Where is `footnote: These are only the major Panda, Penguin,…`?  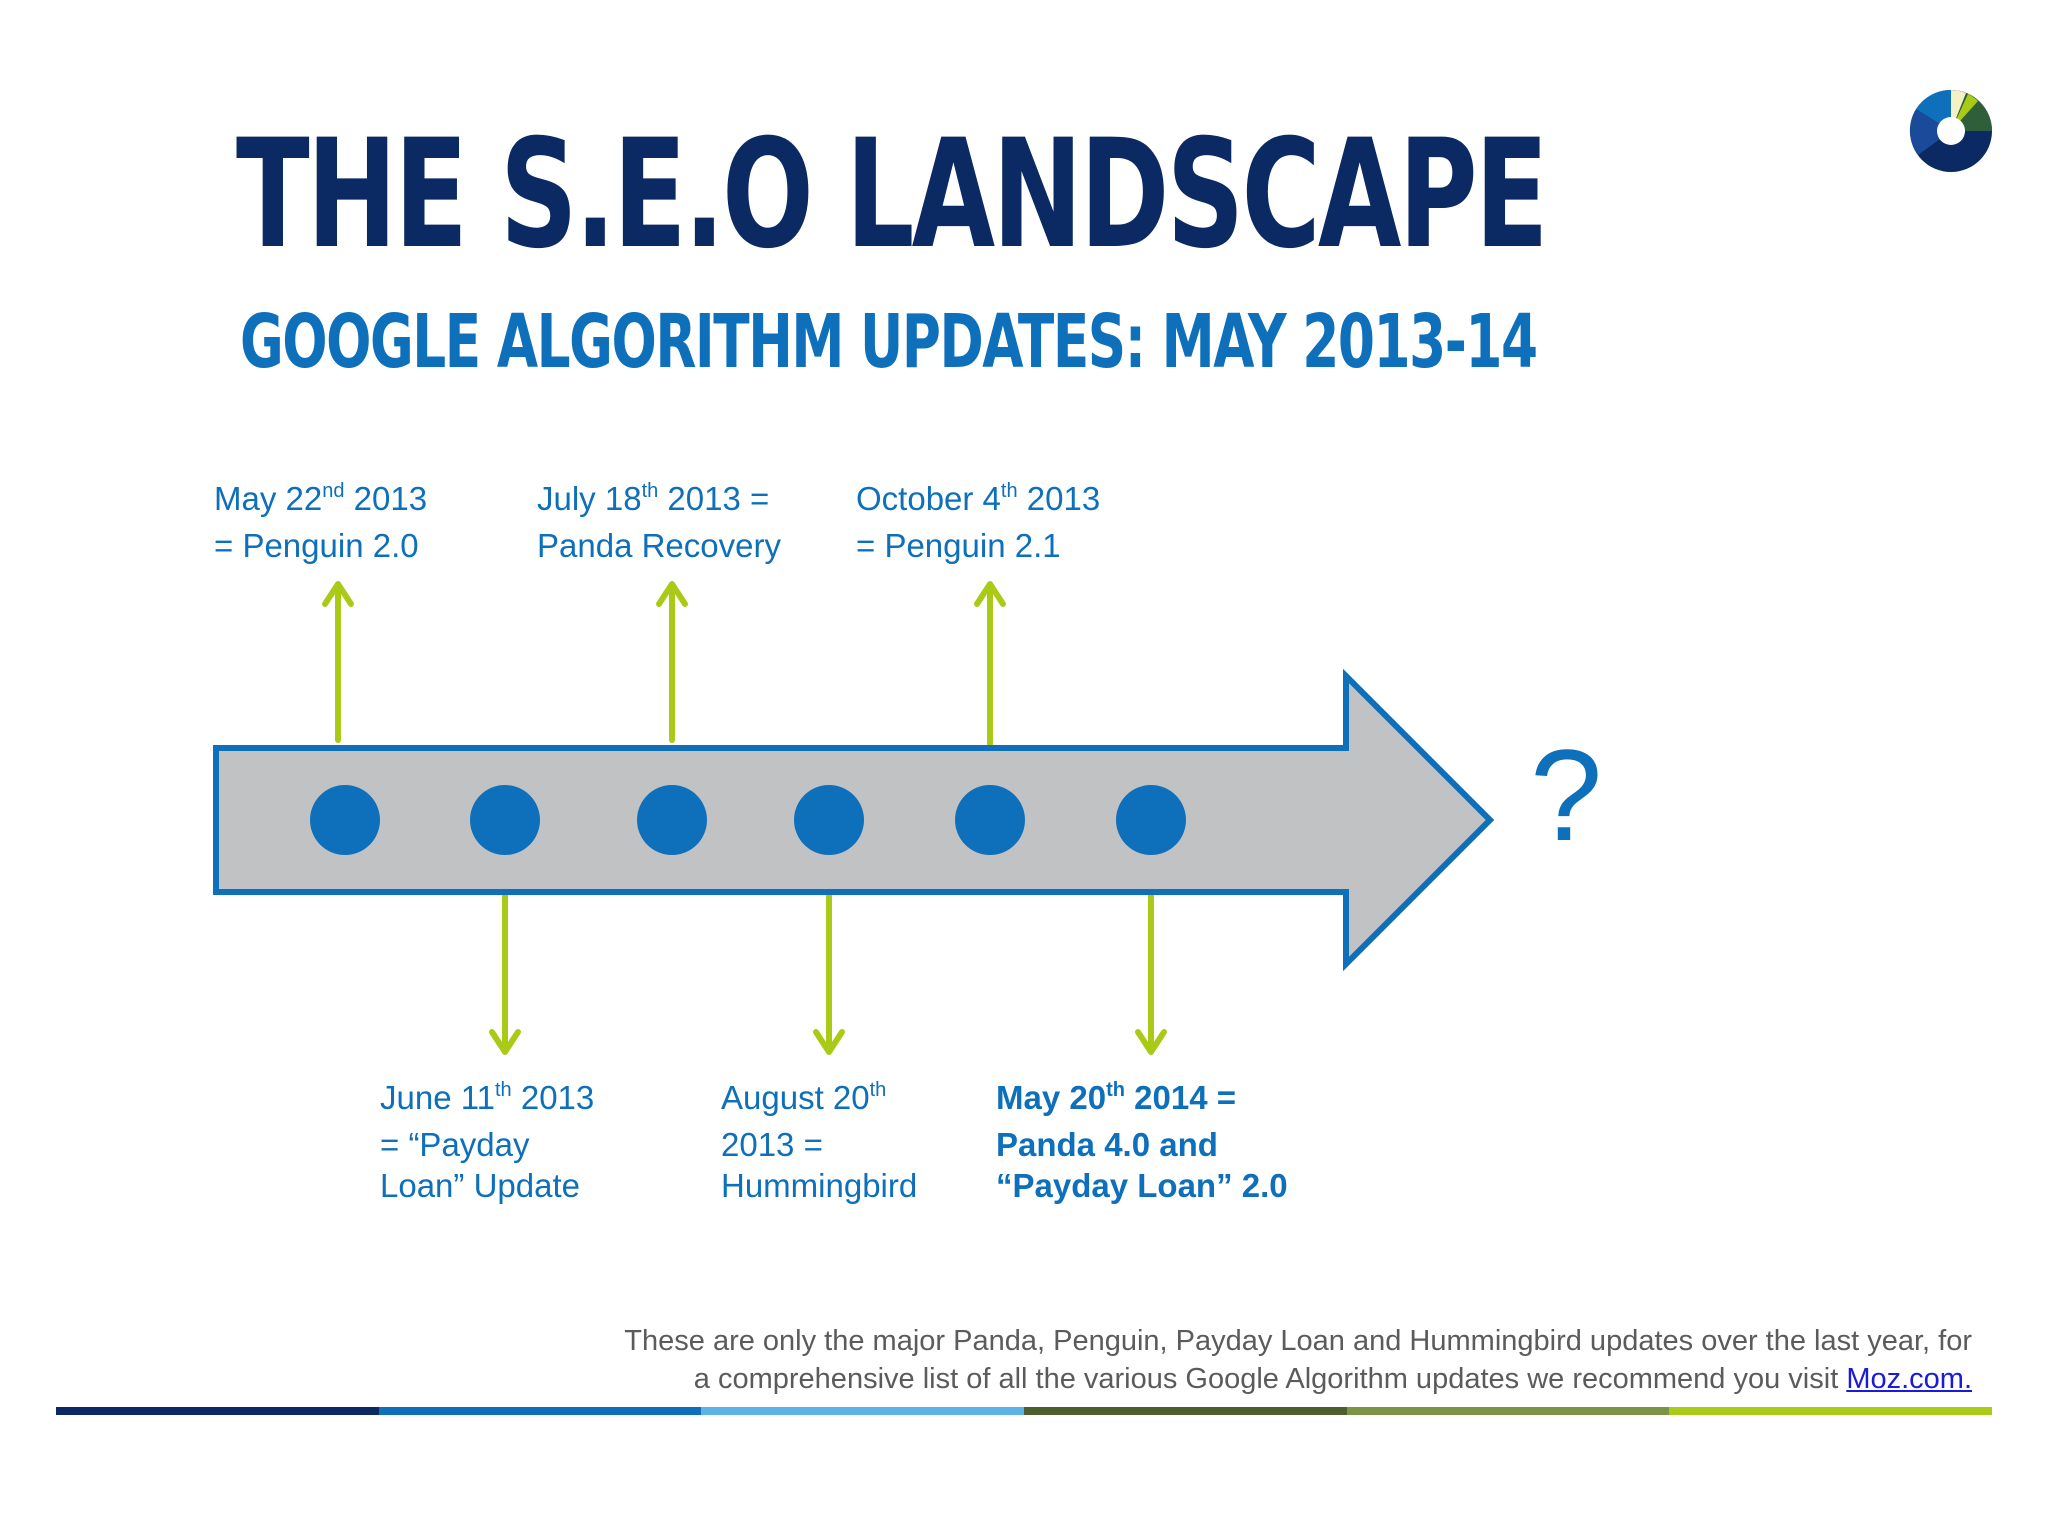 footnote: These are only the major Panda, Penguin,… is located at coordinates (1298, 1360).